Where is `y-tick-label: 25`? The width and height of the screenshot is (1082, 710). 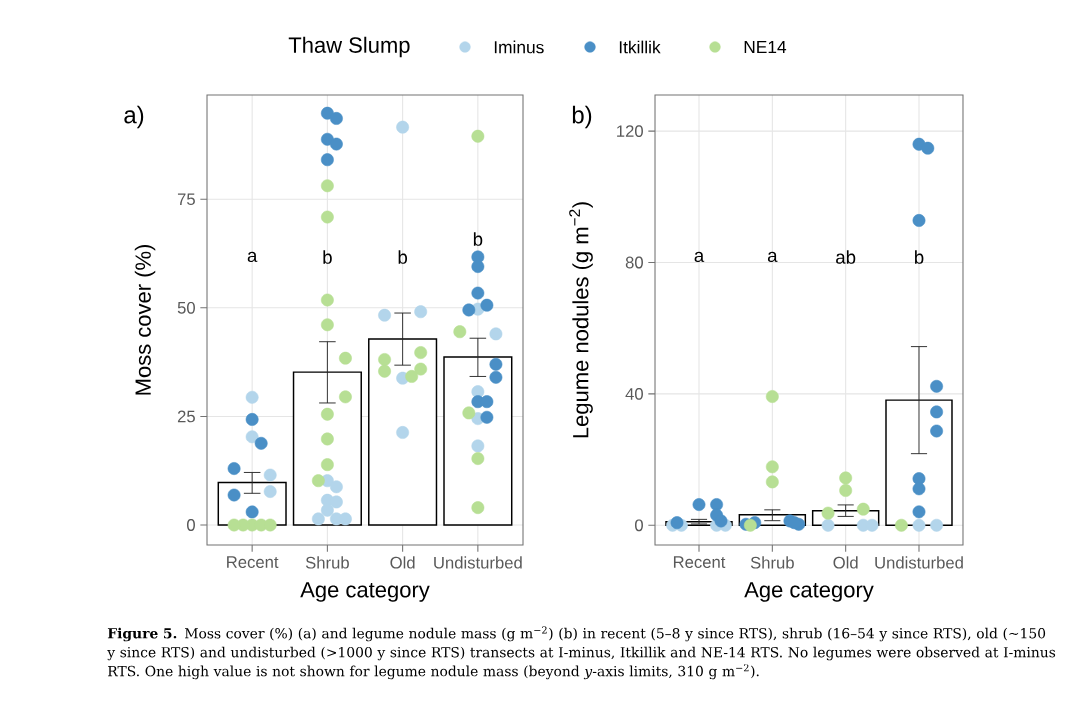 y-tick-label: 25 is located at coordinates (186, 416).